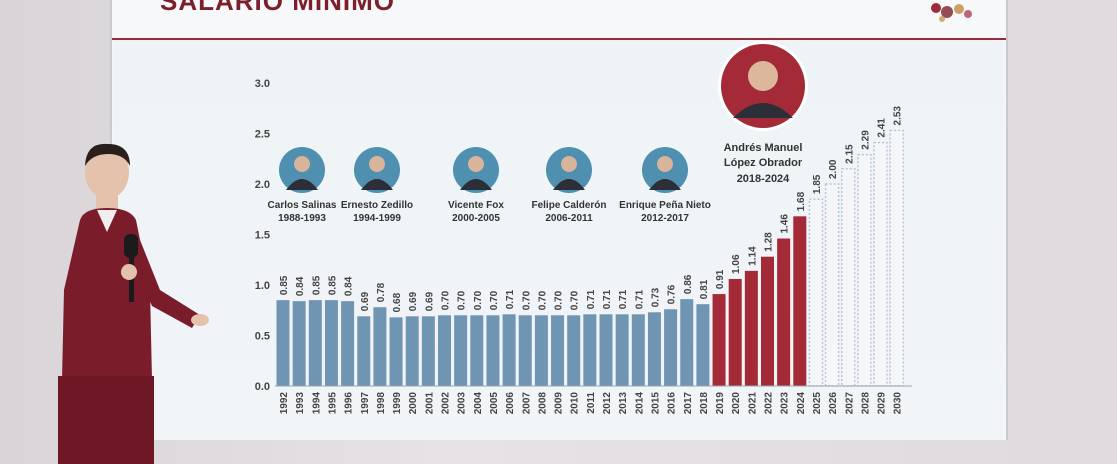 Image resolution: width=1117 pixels, height=464 pixels. Describe the element at coordinates (429, 403) in the screenshot. I see `x-tick-label: 2001` at that location.